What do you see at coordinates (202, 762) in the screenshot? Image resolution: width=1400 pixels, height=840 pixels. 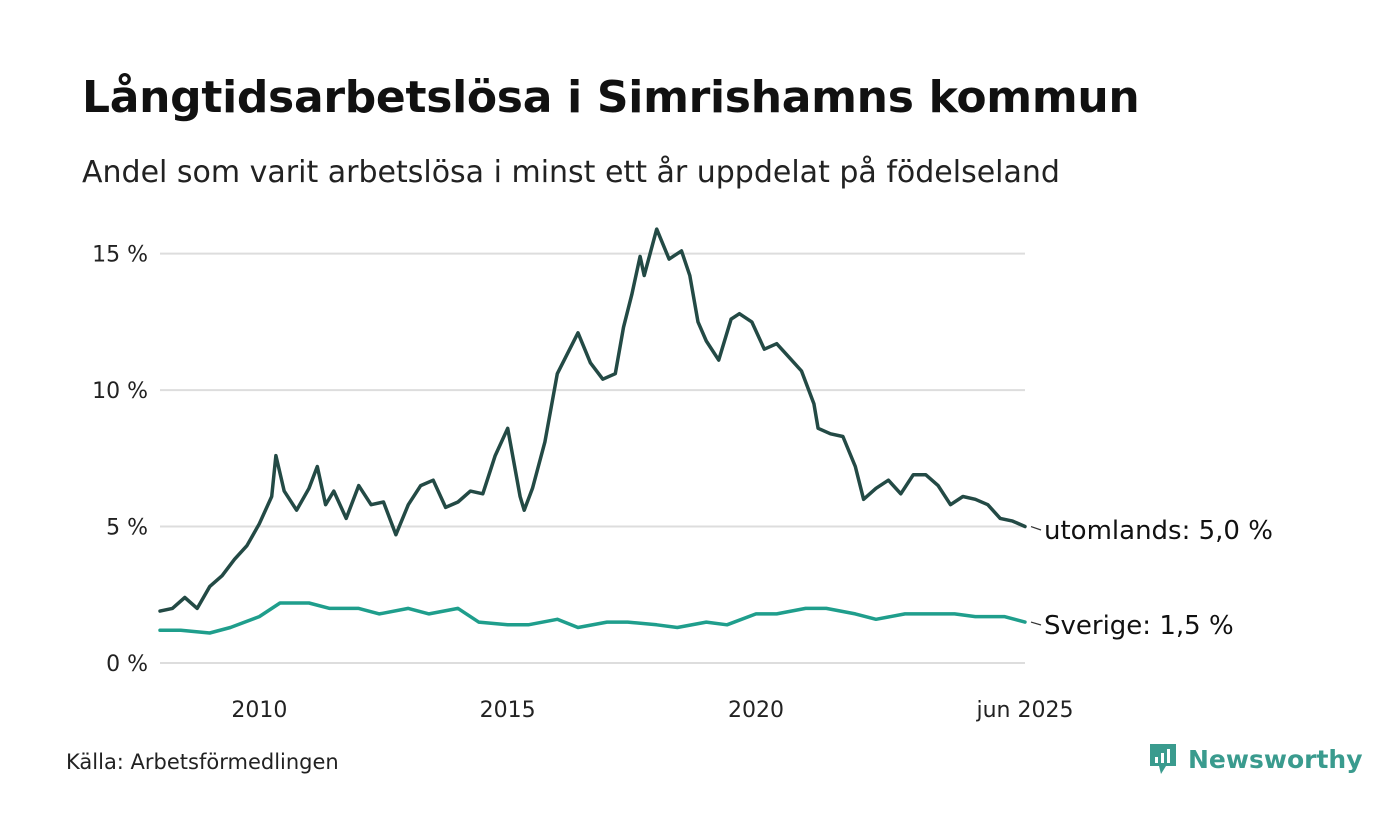 I see `source-note: Källa: Arbetsförmedlingen` at bounding box center [202, 762].